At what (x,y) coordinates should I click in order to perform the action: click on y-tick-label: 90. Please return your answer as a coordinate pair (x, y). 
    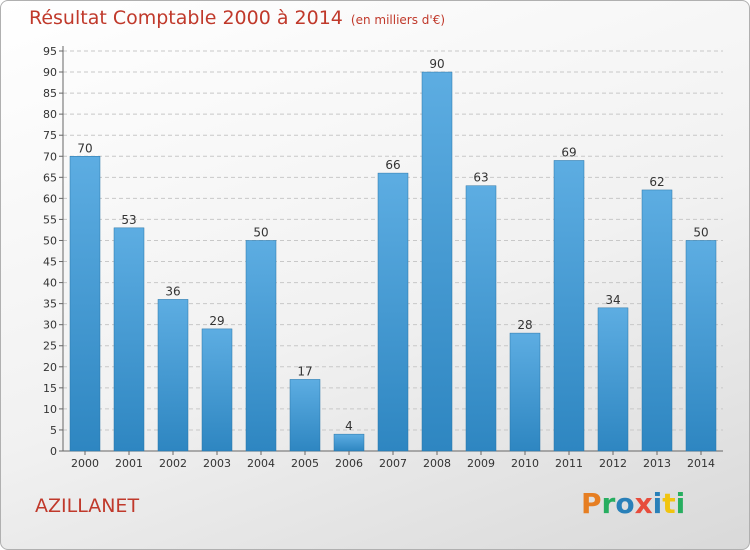
    Looking at the image, I should click on (50, 72).